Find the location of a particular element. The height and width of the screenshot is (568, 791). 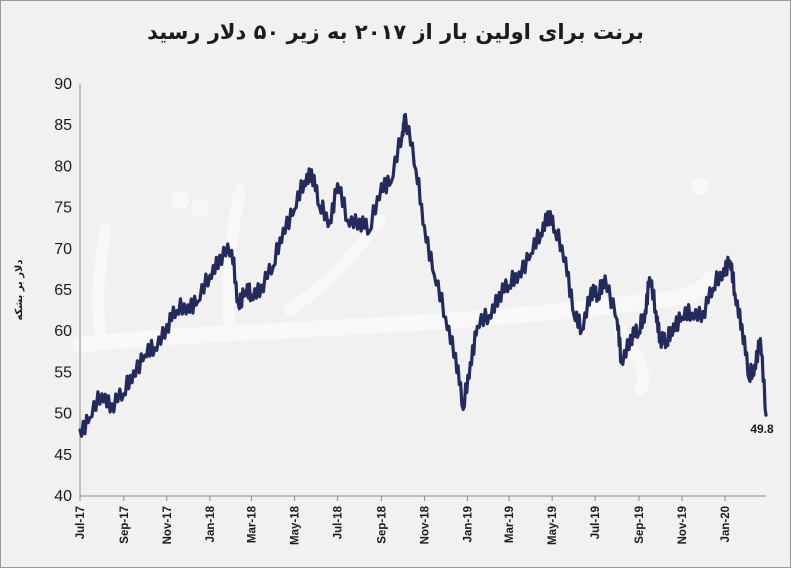

x-tick-label: Sep-18 is located at coordinates (382, 524).